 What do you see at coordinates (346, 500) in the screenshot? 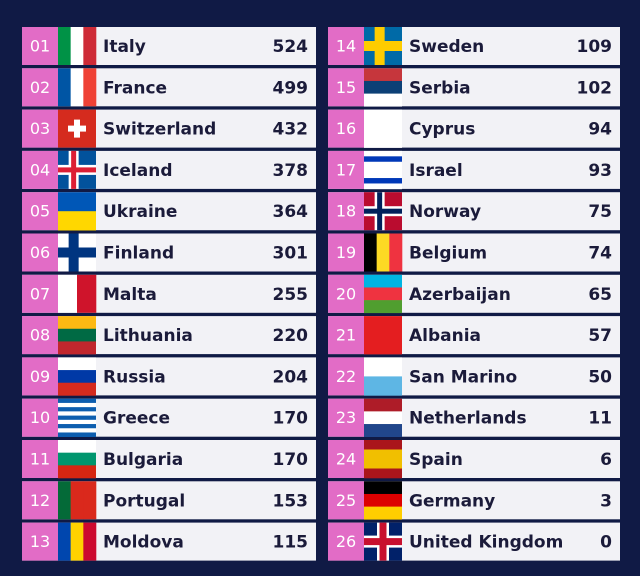
I see `rank: 25` at bounding box center [346, 500].